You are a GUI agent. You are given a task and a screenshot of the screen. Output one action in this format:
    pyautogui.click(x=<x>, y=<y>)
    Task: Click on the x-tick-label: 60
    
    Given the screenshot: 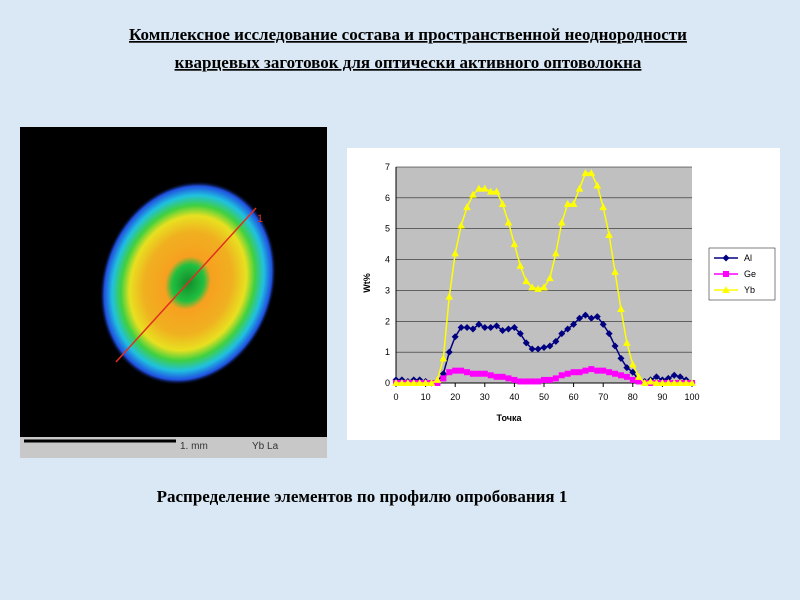 What is the action you would take?
    pyautogui.click(x=574, y=397)
    